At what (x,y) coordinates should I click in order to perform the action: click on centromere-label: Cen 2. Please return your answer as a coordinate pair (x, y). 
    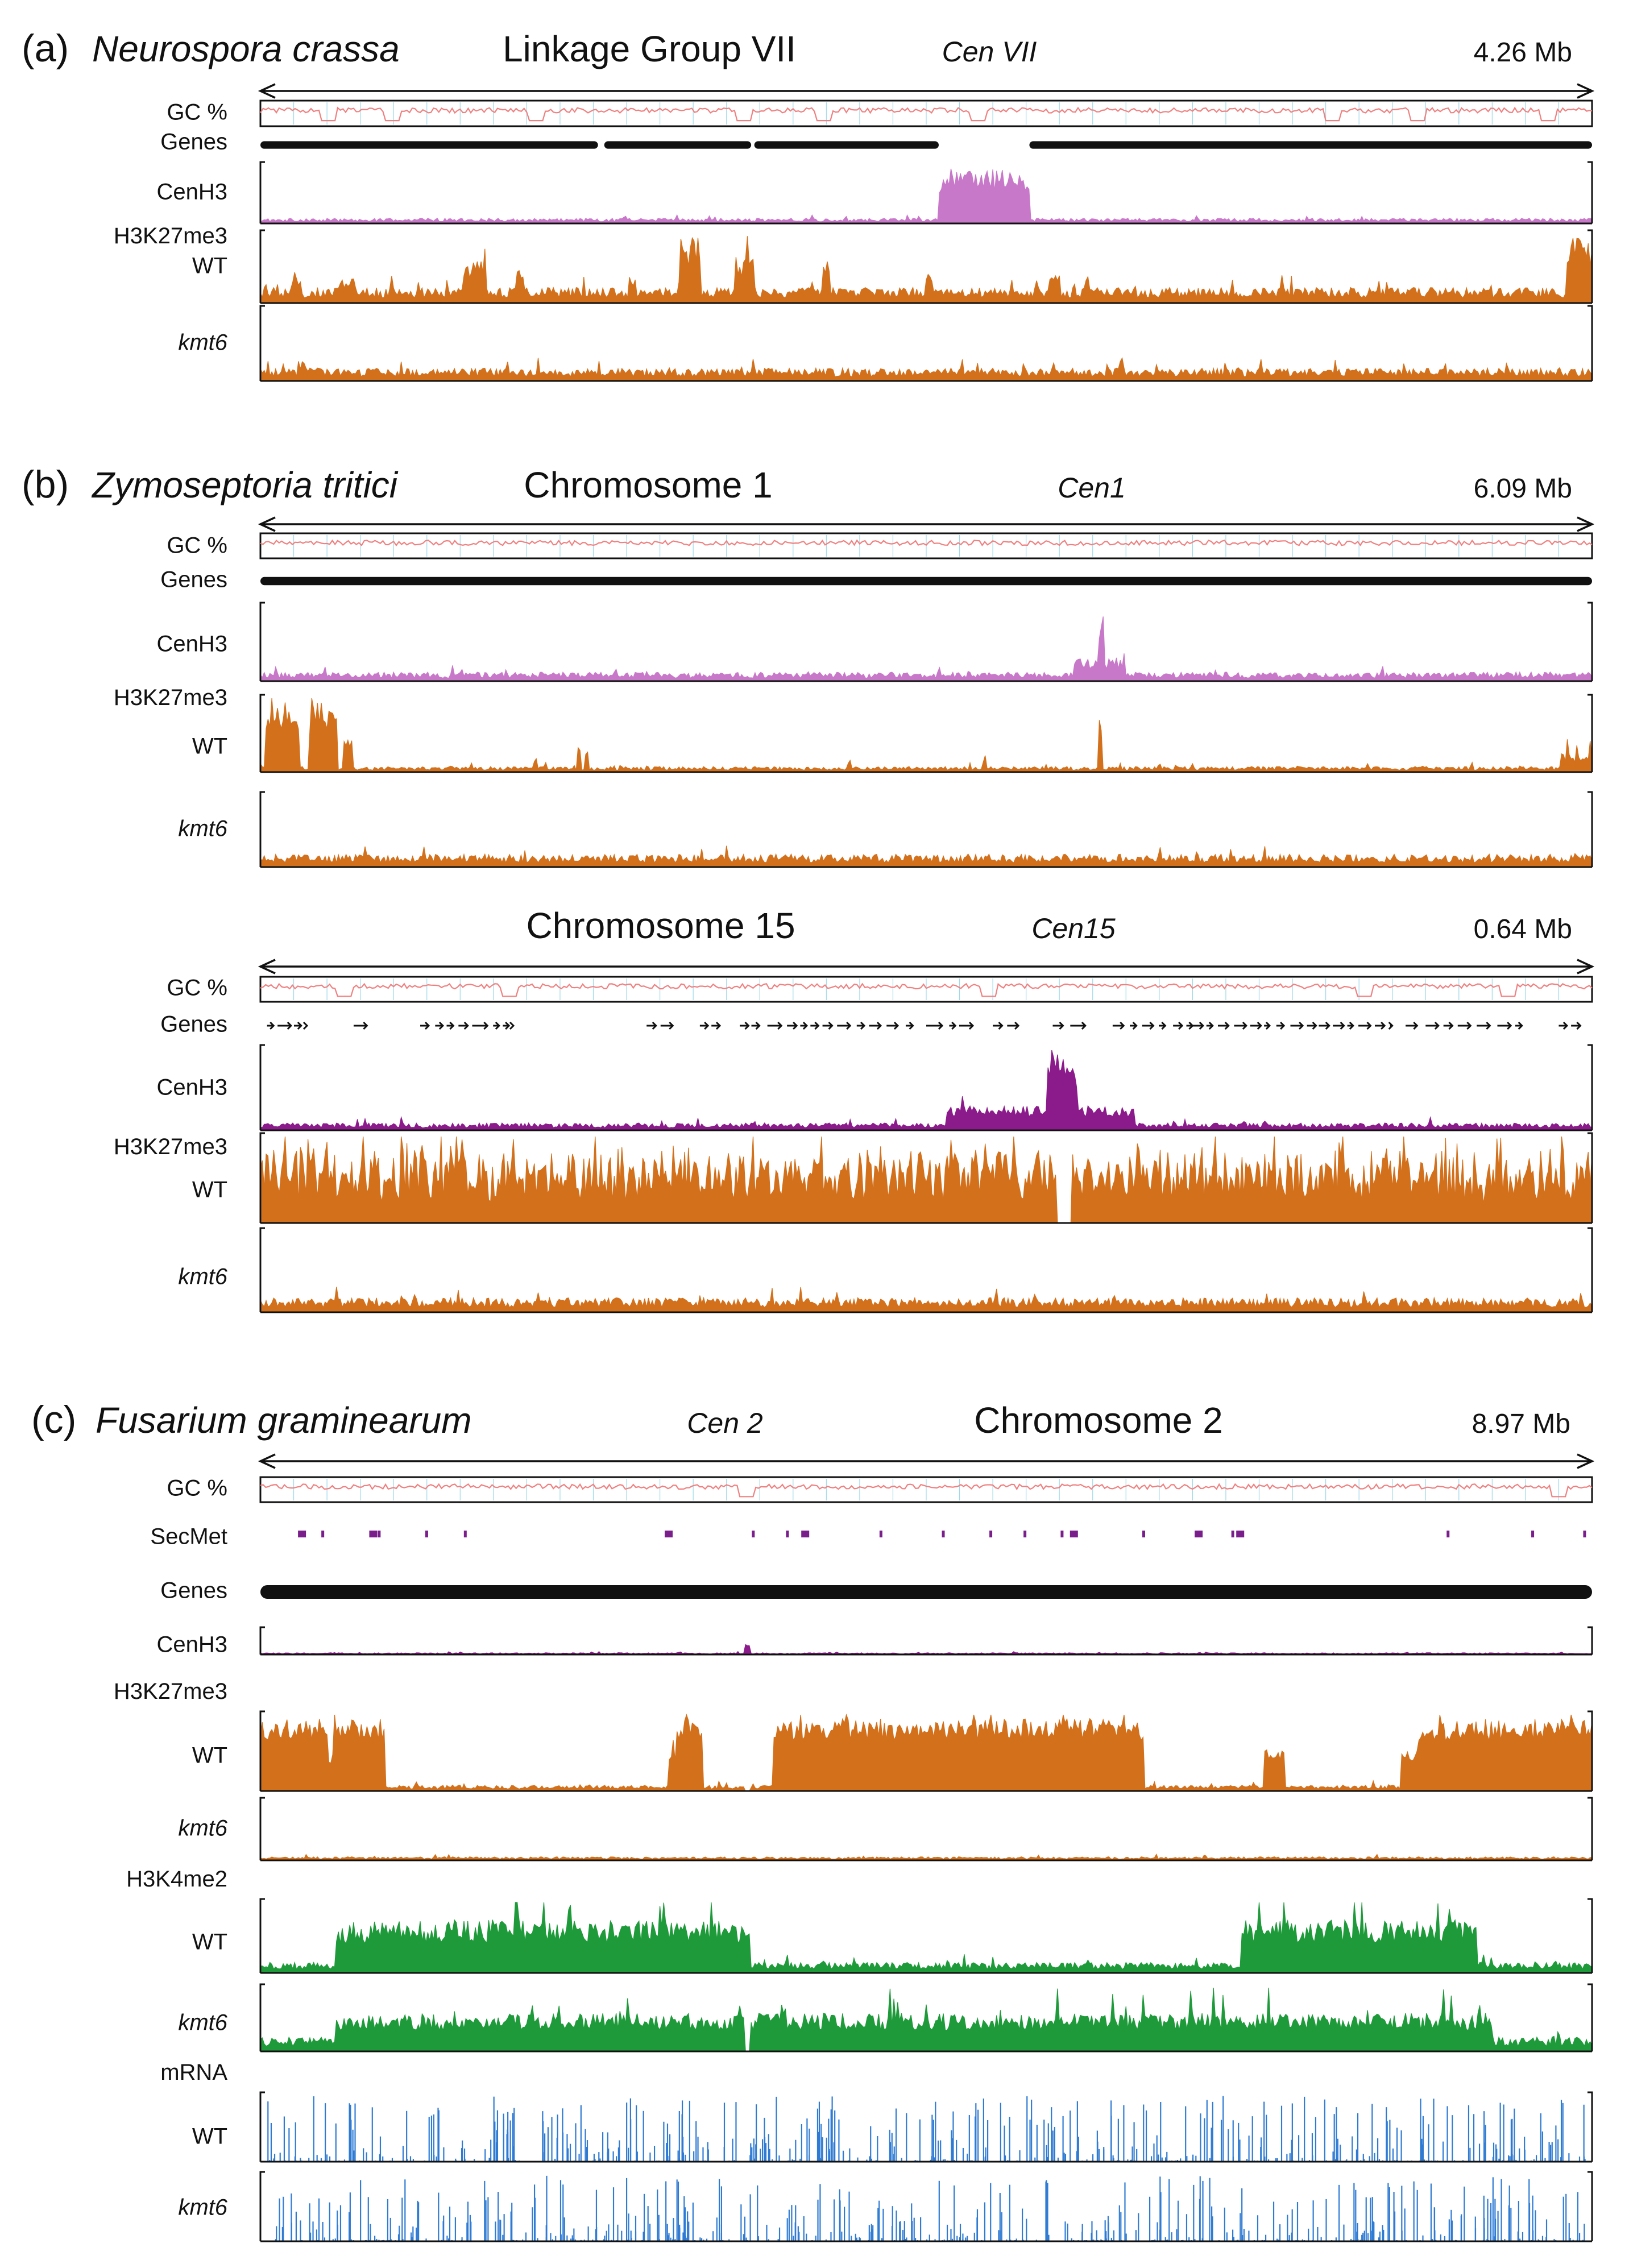
    Looking at the image, I should click on (725, 1423).